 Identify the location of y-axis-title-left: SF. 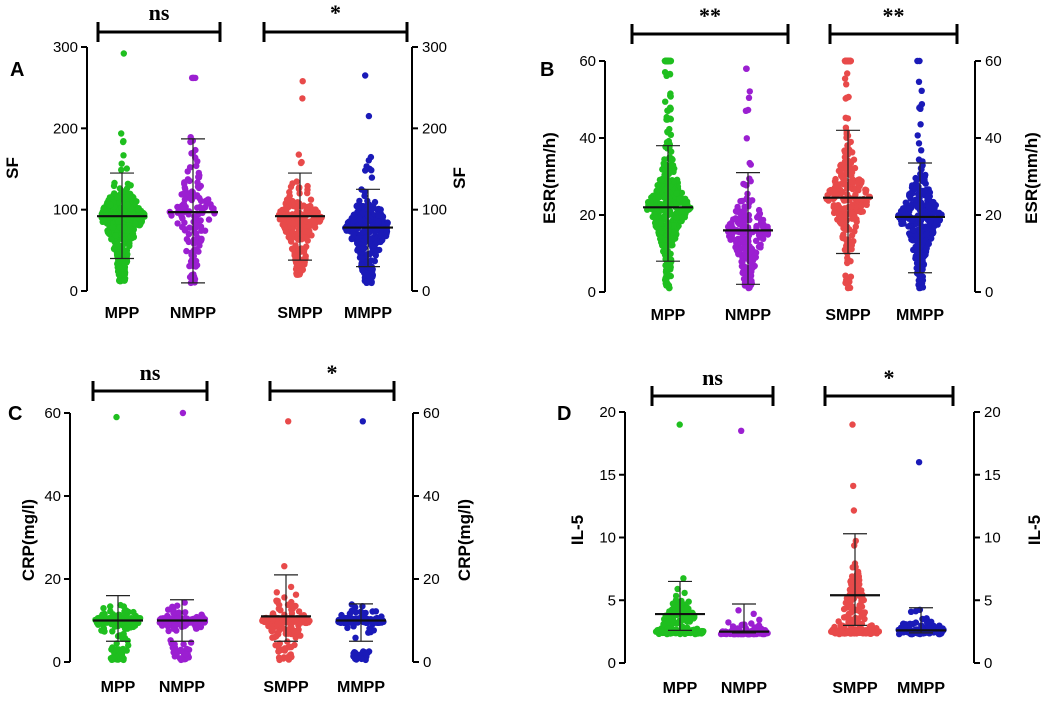
(12, 168).